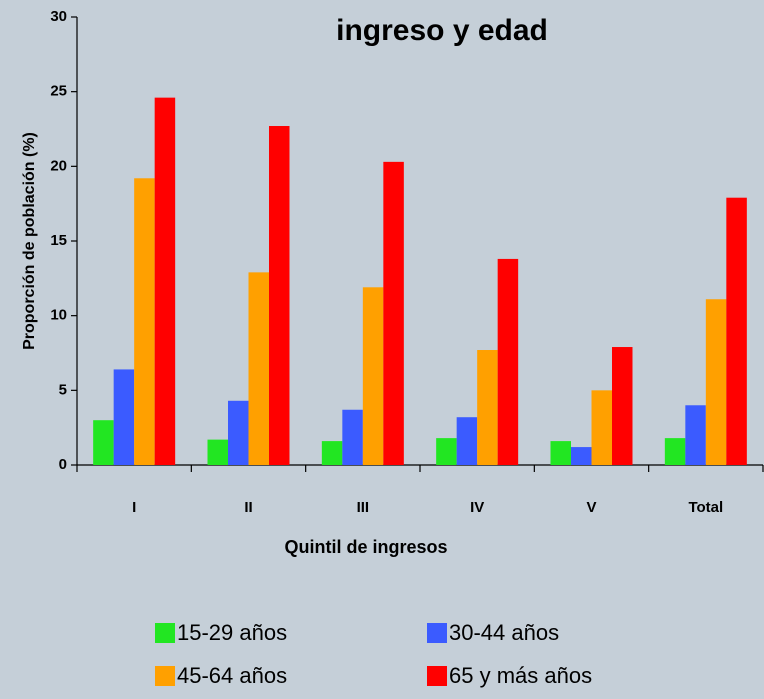 This screenshot has width=764, height=699. I want to click on y-tick-label: 20, so click(58, 165).